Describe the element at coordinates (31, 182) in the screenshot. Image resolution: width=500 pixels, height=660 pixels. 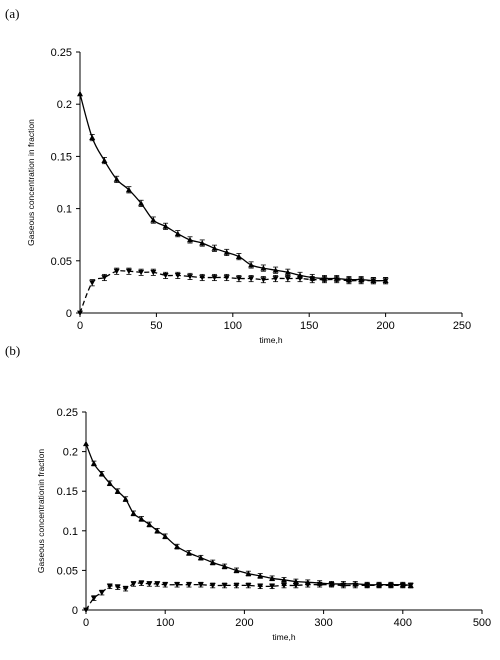
I see `y-axis-title: Gaseous concentration in fraction` at that location.